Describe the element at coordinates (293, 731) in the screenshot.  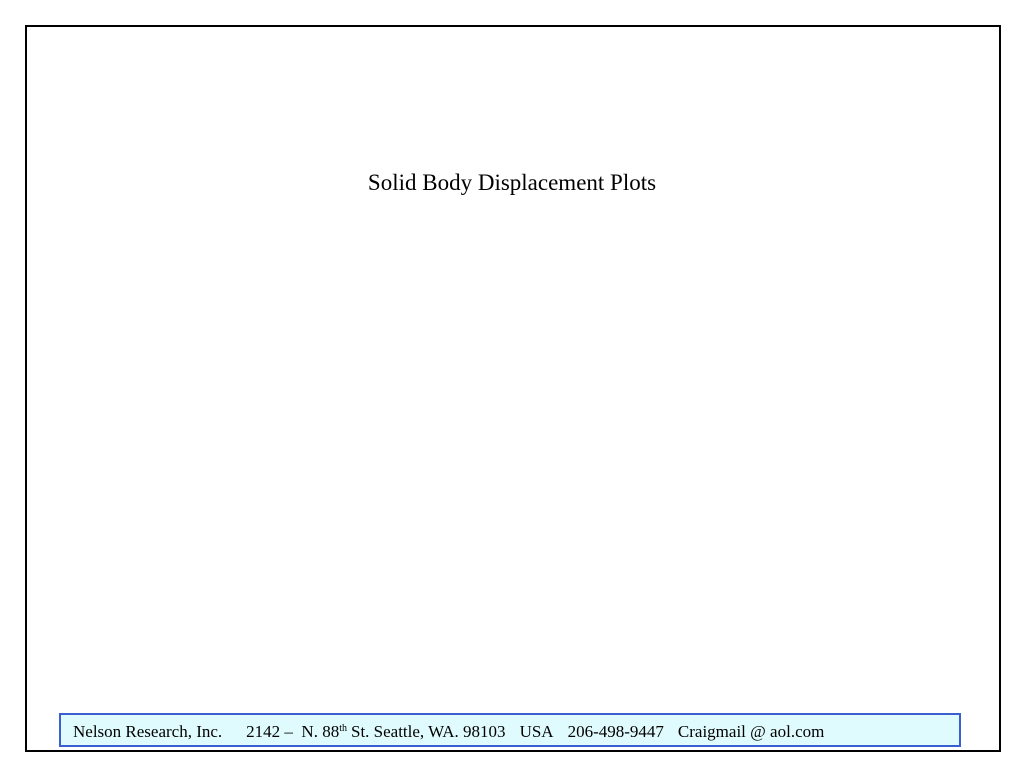
I see `address-start: 2142 – N. 88` at that location.